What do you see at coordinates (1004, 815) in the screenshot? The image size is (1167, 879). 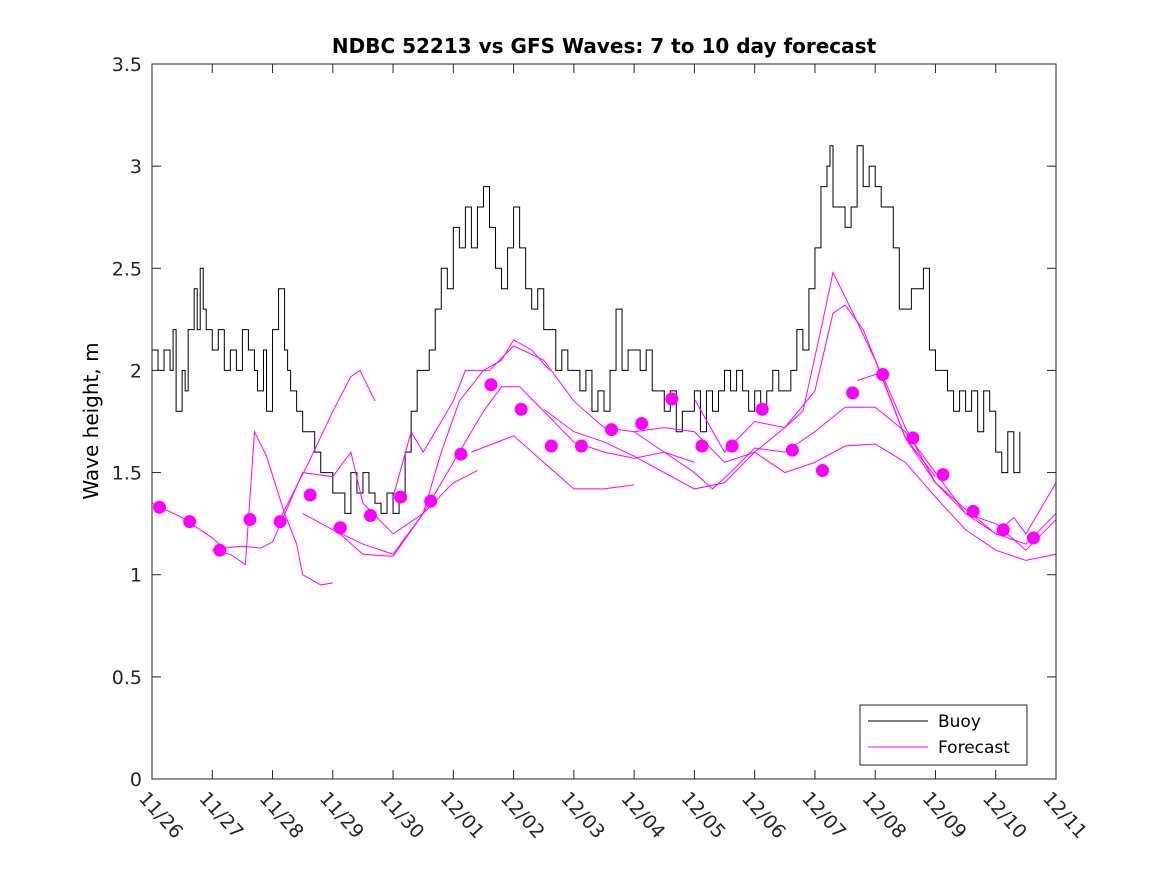 I see `x-tick-label: 12/10` at bounding box center [1004, 815].